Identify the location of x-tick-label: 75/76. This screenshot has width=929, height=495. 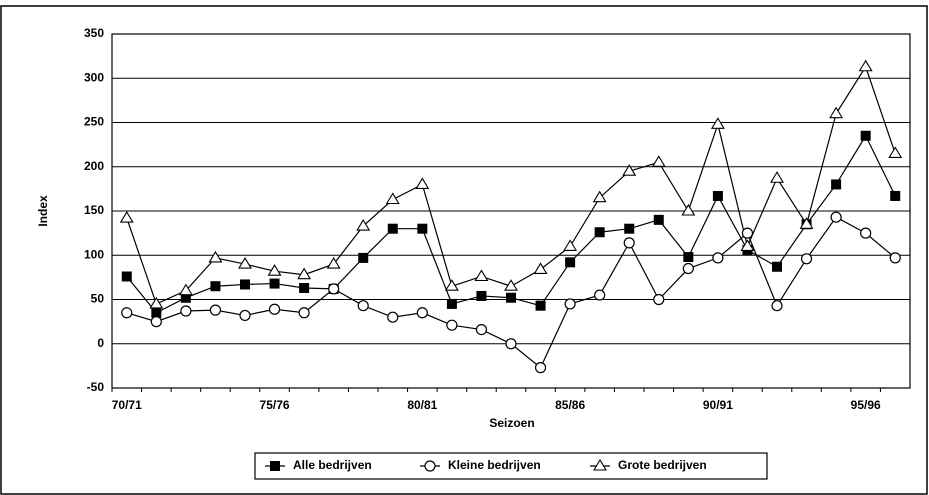
(275, 405).